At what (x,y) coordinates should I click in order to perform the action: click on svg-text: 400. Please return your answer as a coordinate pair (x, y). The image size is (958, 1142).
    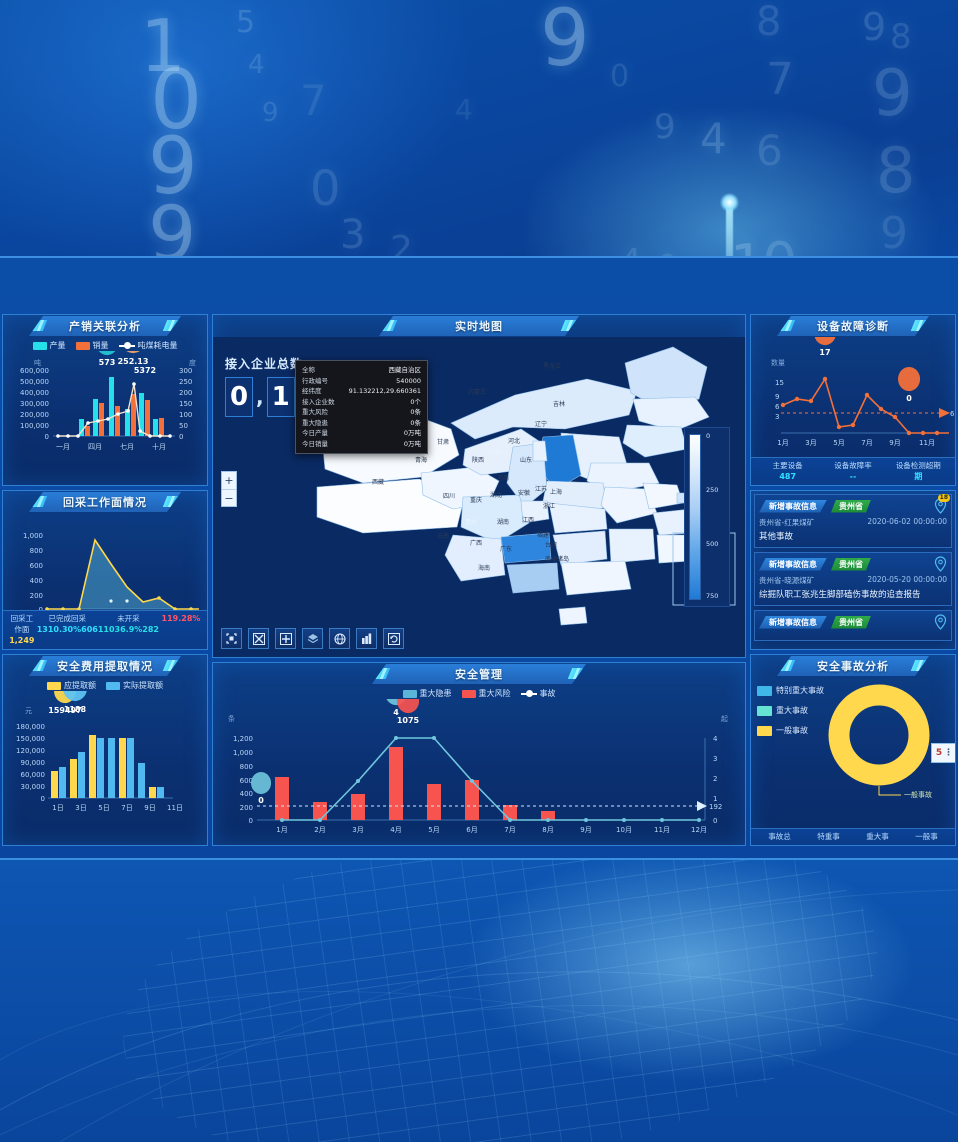
    Looking at the image, I should click on (36, 581).